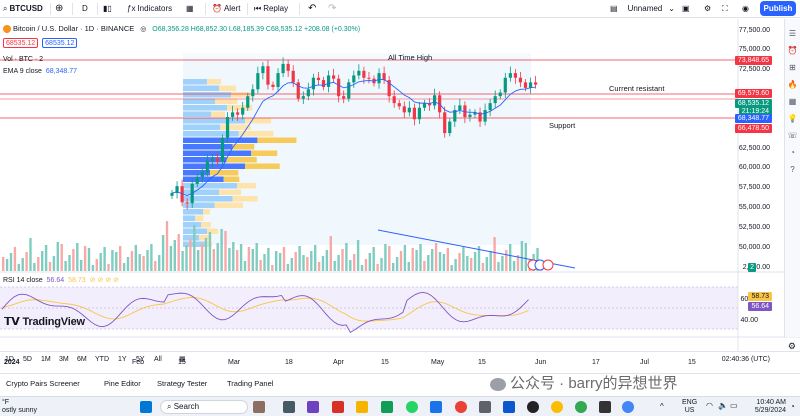  Describe the element at coordinates (338, 407) in the screenshot. I see `app-icon` at that location.